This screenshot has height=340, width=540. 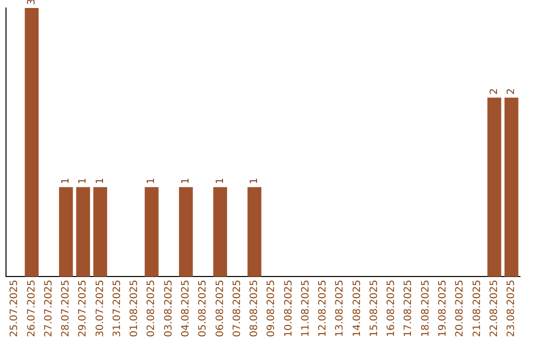 I want to click on x-tick-label: 25.07.2025, so click(x=14, y=309).